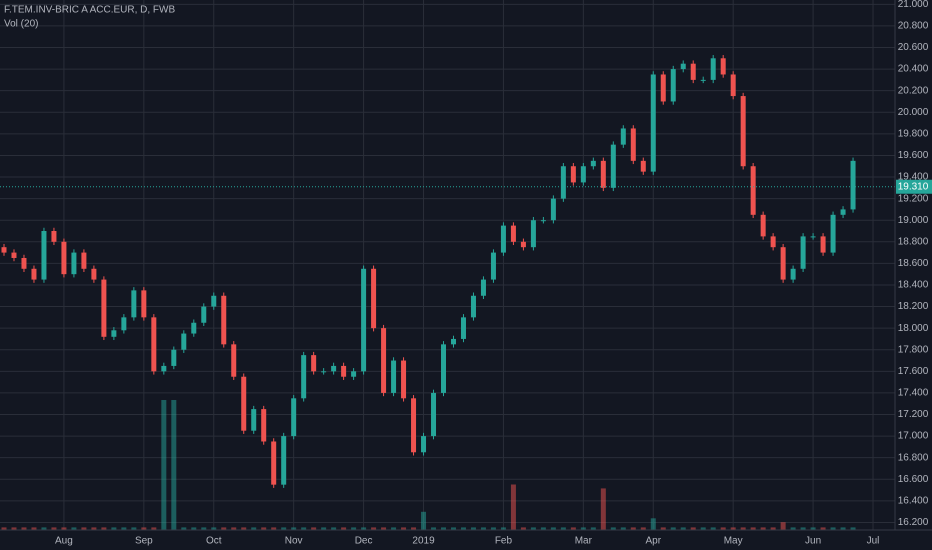 The image size is (932, 550). Describe the element at coordinates (913, 155) in the screenshot. I see `y-tick-label: 19.600` at that location.